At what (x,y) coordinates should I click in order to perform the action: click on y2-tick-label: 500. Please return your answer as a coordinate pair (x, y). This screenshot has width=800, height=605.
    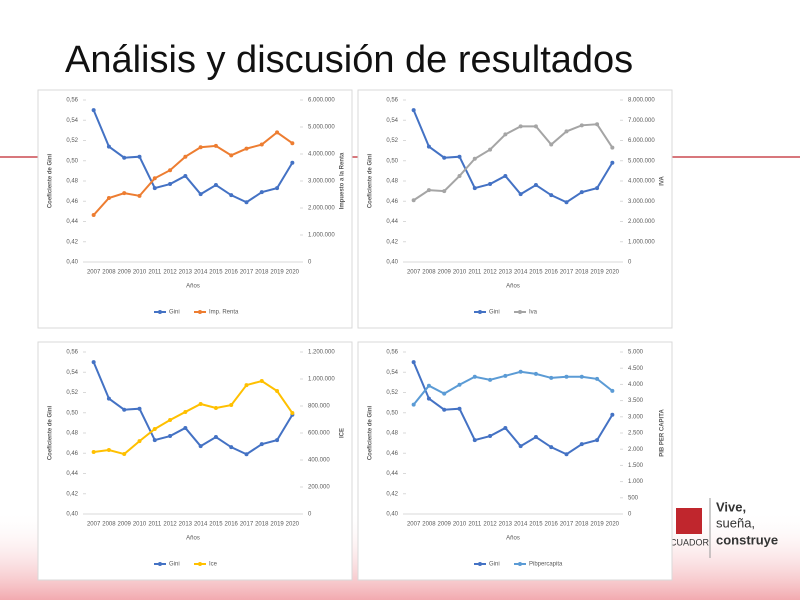
    Looking at the image, I should click on (633, 498).